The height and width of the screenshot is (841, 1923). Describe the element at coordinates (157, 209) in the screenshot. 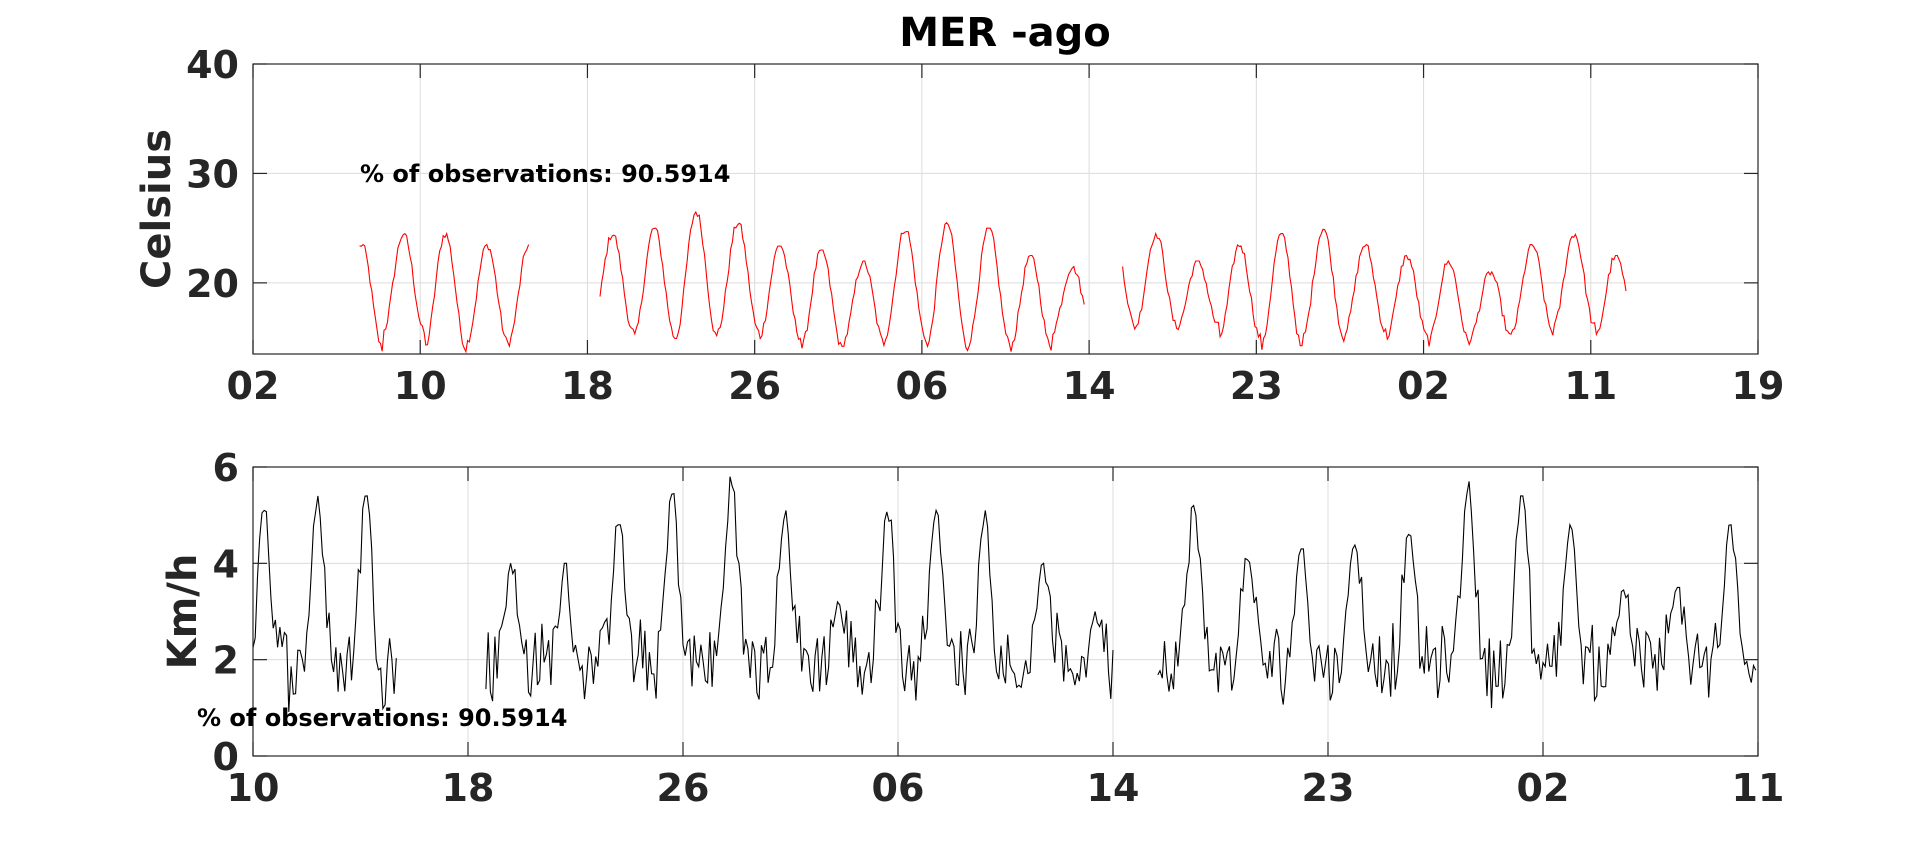

I see `y-axis-label: Celsius` at that location.